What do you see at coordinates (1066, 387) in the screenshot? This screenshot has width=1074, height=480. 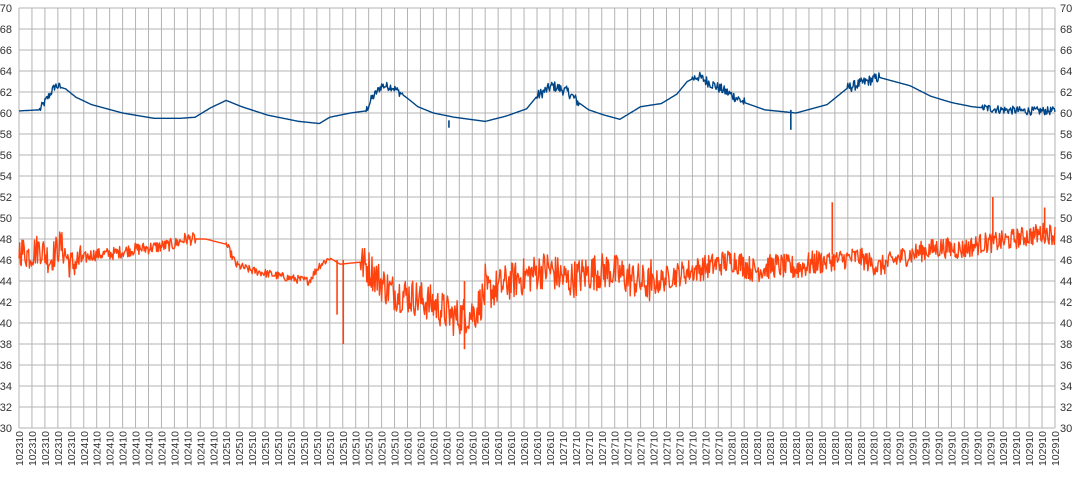 I see `y-tick-label-right: 34` at bounding box center [1066, 387].